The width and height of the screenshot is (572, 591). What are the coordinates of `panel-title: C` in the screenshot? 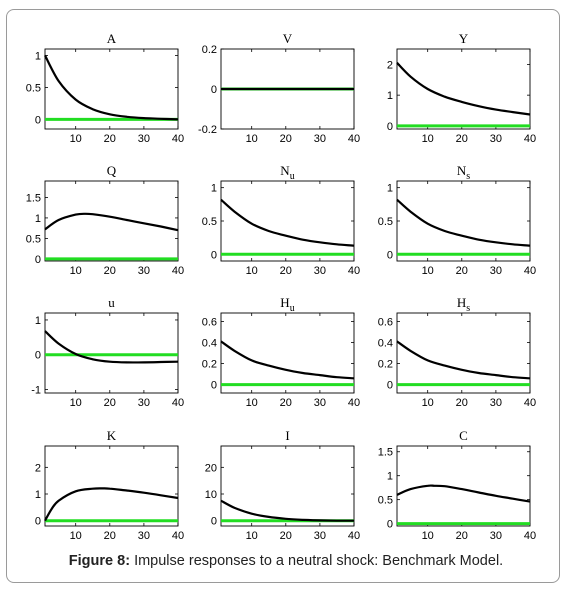 It's located at (463, 435).